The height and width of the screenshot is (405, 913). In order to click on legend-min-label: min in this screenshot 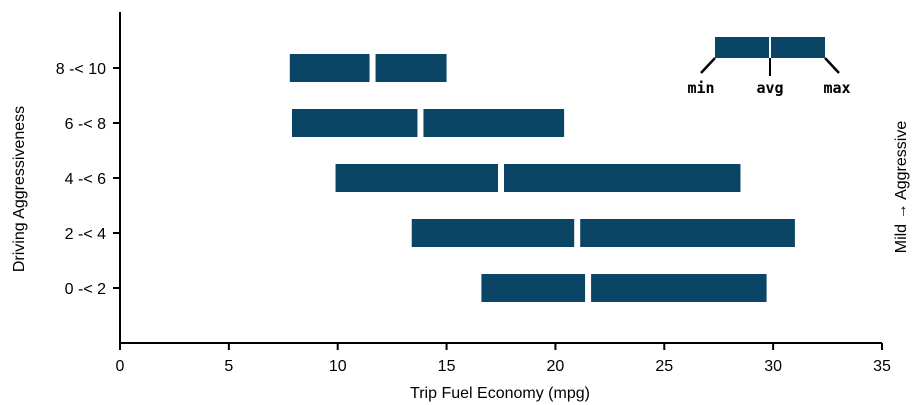, I will do `click(700, 88)`.